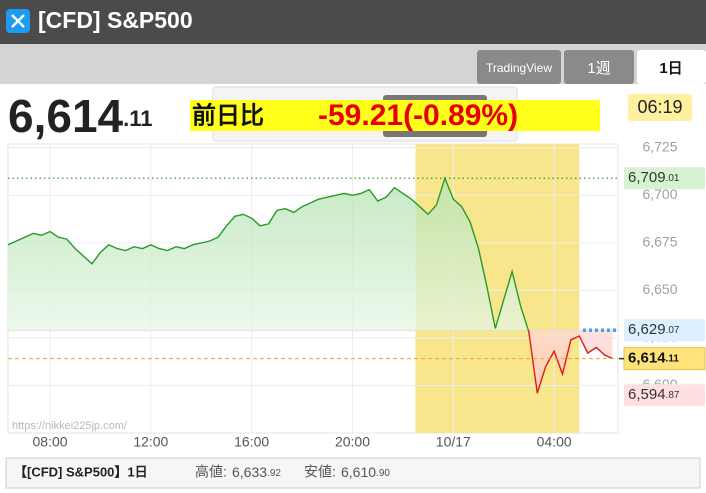 The width and height of the screenshot is (706, 493). What do you see at coordinates (647, 394) in the screenshot?
I see `integer-part: 6,594` at bounding box center [647, 394].